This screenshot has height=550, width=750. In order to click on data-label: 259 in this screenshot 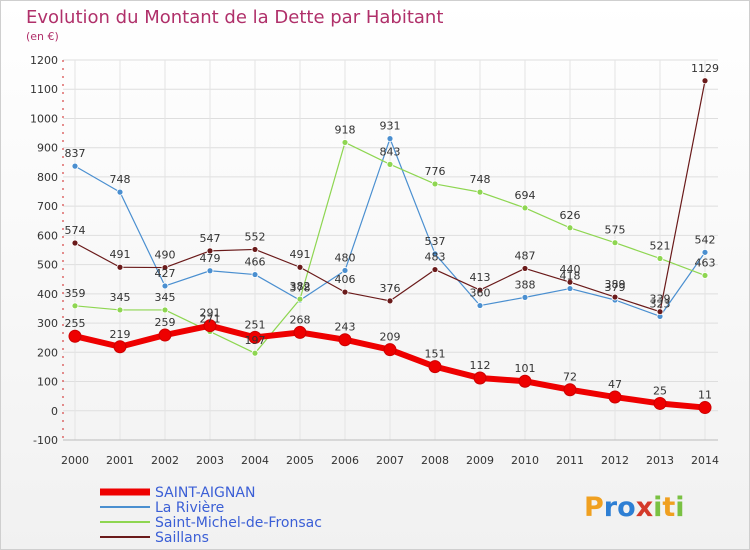, I will do `click(165, 322)`.